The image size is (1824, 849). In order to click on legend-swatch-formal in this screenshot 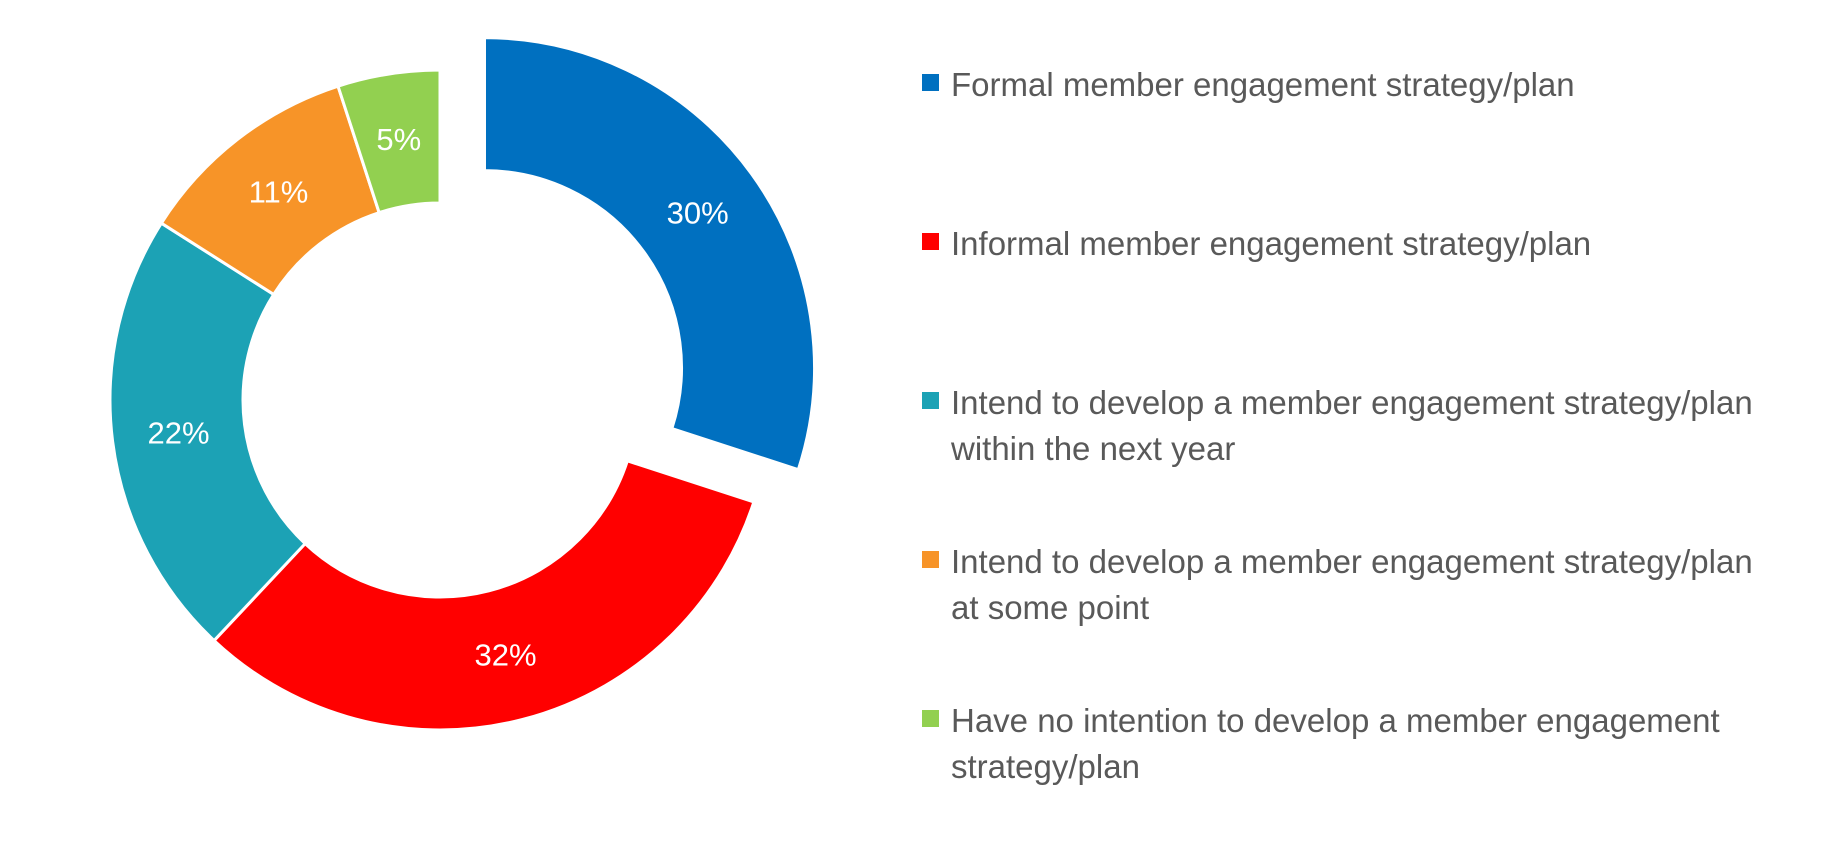, I will do `click(930, 82)`.